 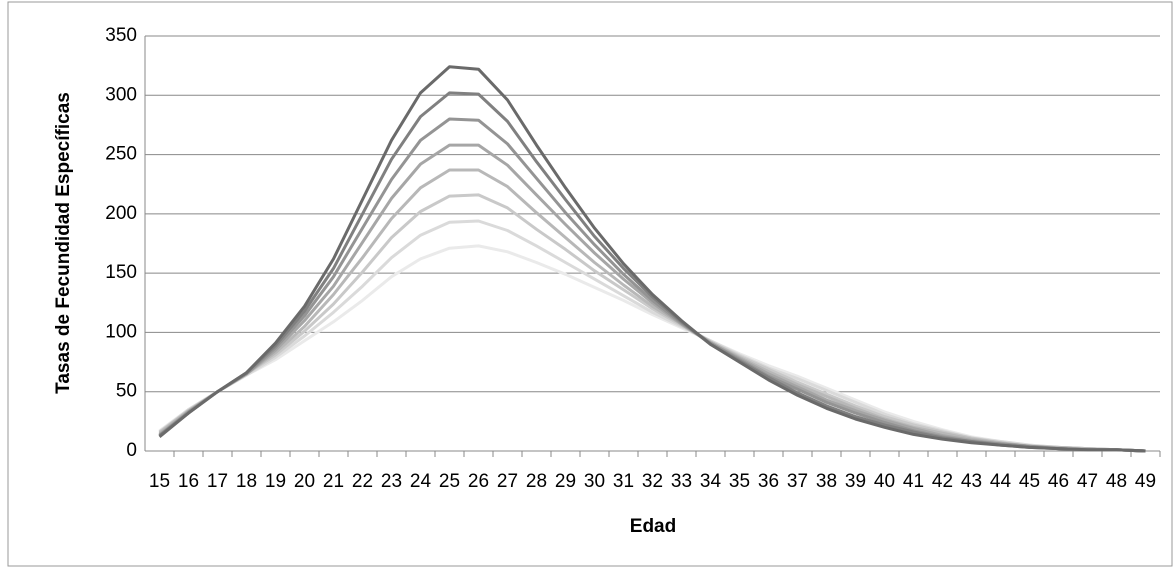 What do you see at coordinates (681, 481) in the screenshot?
I see `x-tick-label: 33` at bounding box center [681, 481].